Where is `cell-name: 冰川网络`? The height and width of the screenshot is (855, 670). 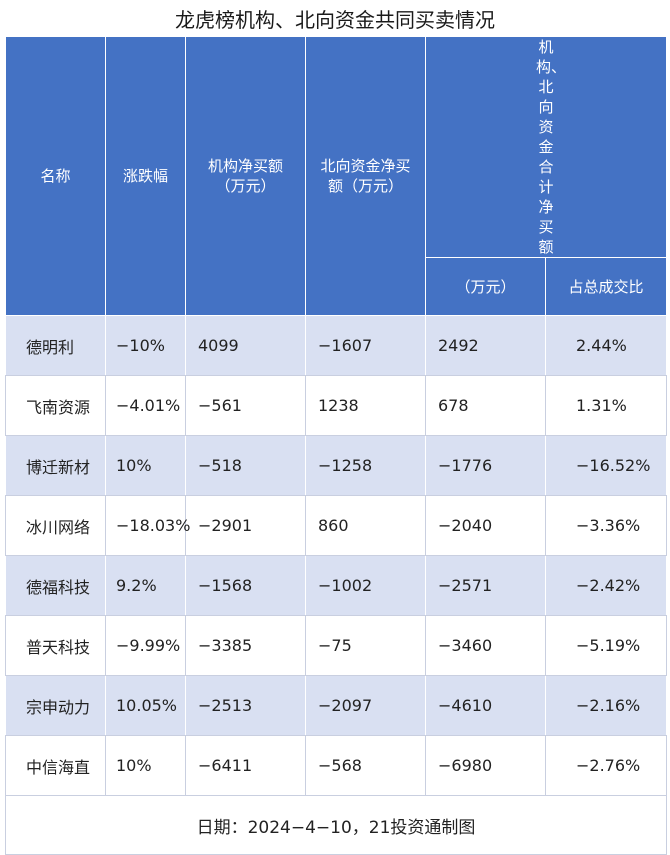 cell-name: 冰川网络 is located at coordinates (55, 525).